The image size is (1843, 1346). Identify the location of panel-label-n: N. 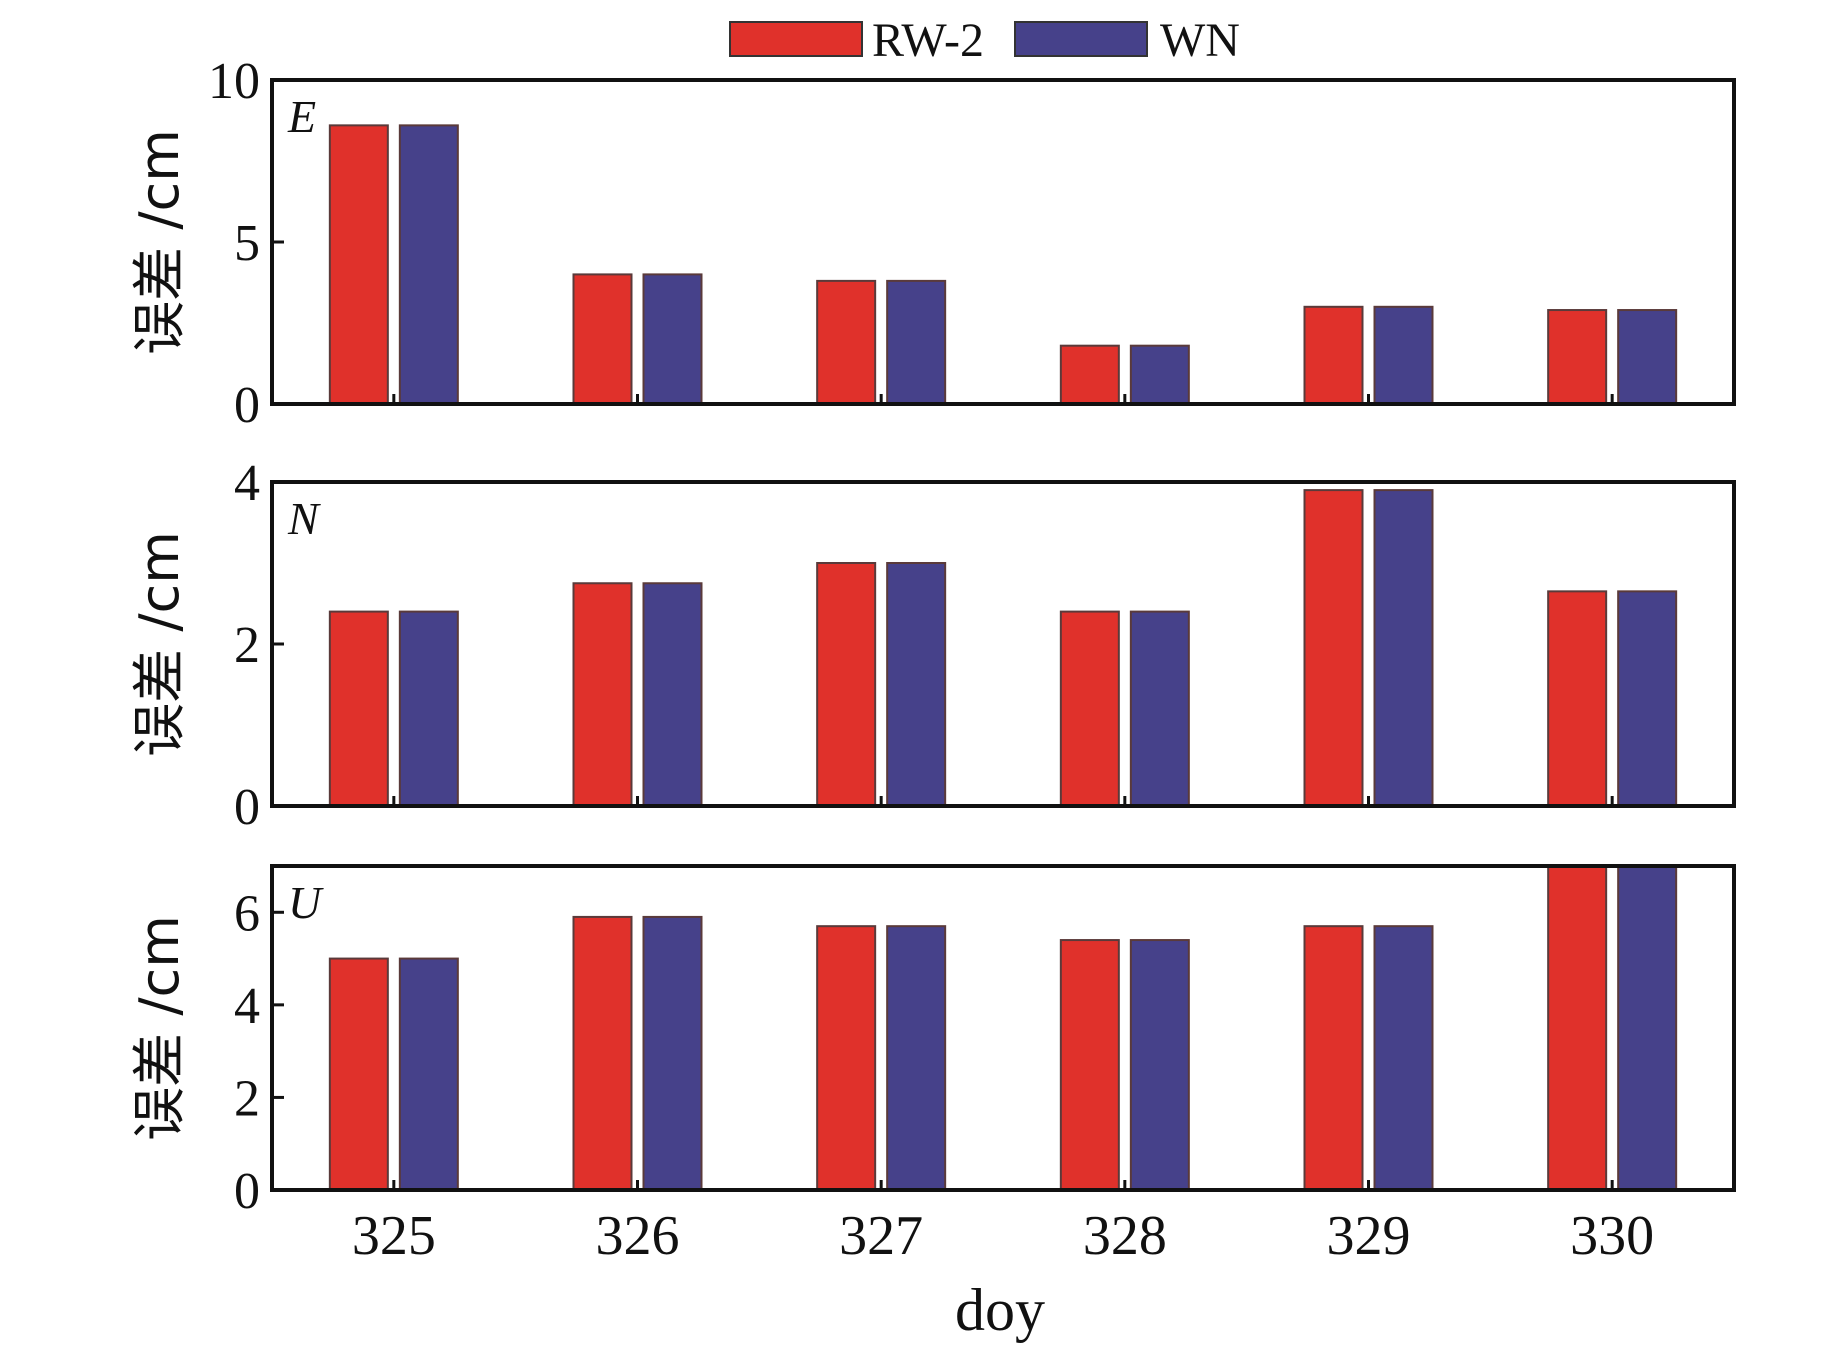
(304, 518).